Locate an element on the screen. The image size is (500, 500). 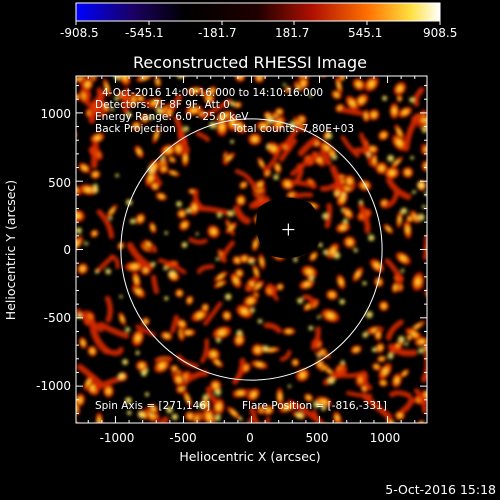
y-tick-label: 500 is located at coordinates (59, 183).